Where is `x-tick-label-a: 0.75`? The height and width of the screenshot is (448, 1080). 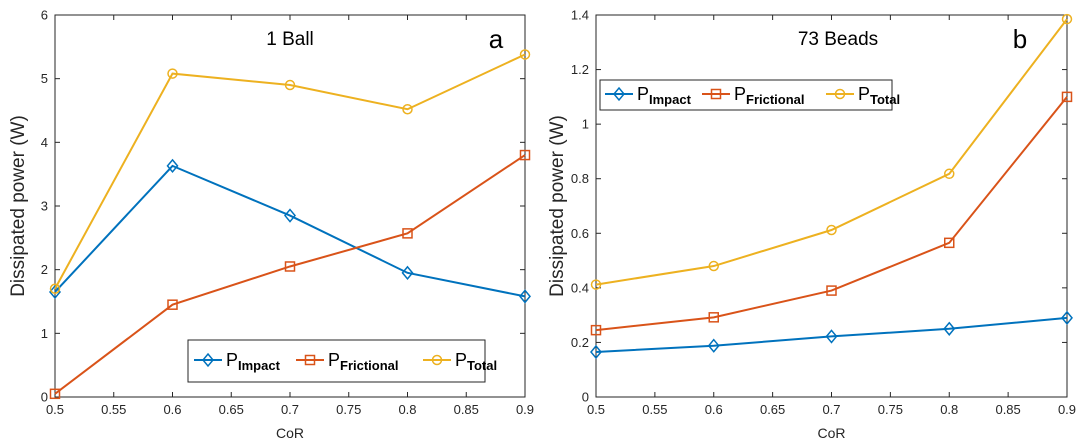
x-tick-label-a: 0.75 is located at coordinates (348, 409).